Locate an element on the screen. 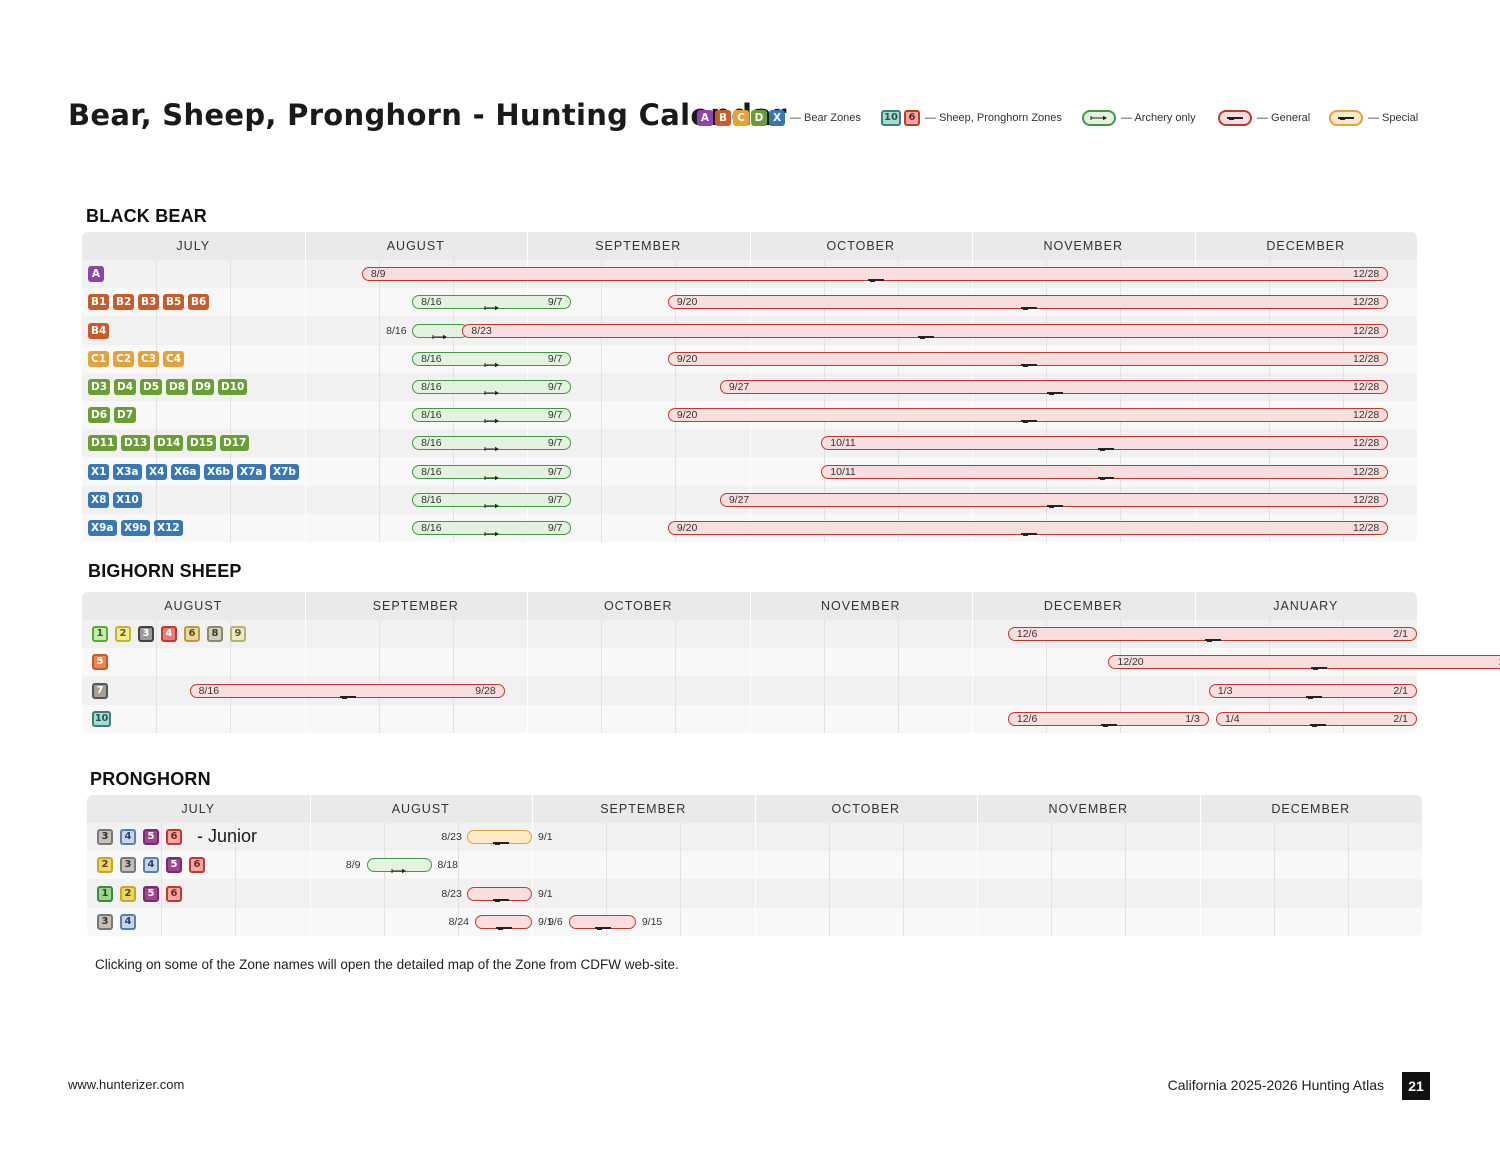 The image size is (1500, 1161). zone-badge-x9a: X9a is located at coordinates (102, 527).